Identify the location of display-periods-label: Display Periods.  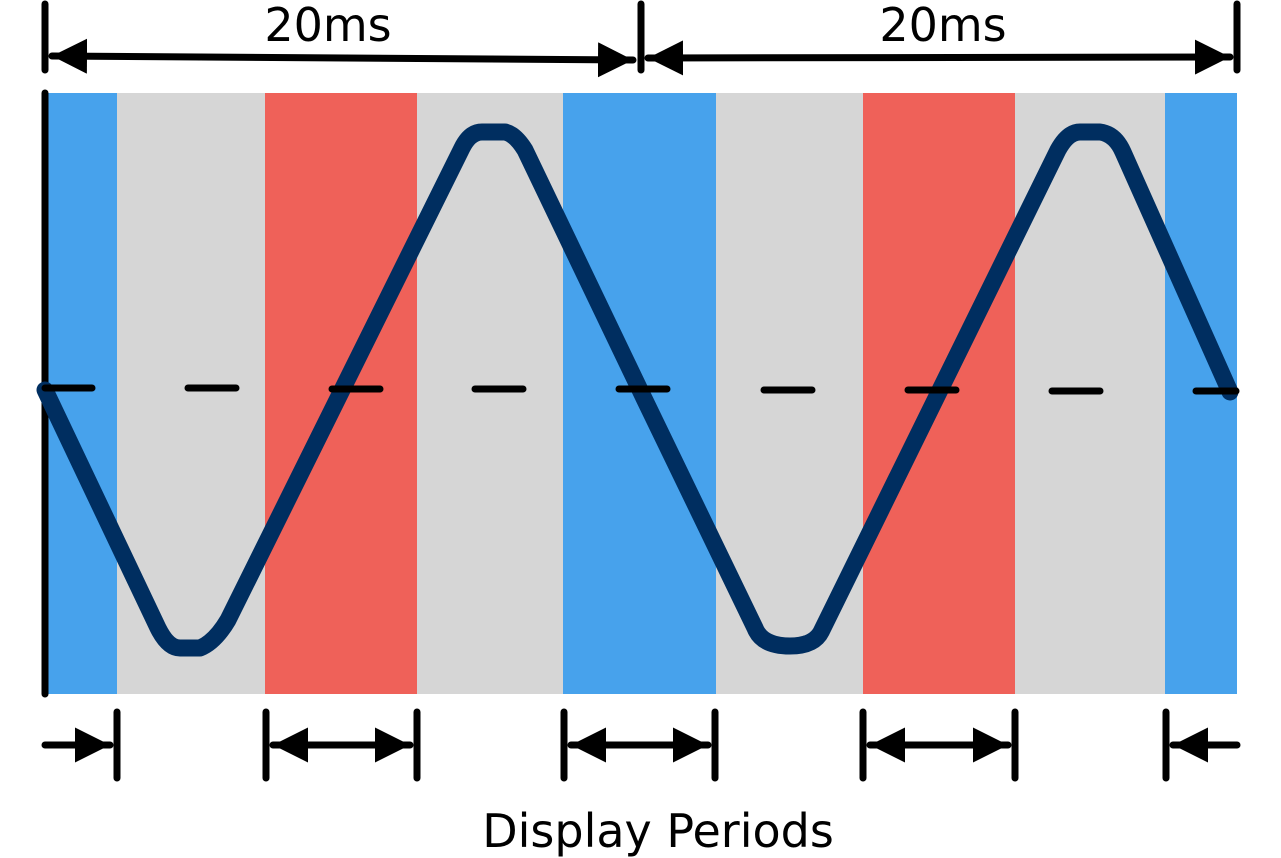
(658, 831).